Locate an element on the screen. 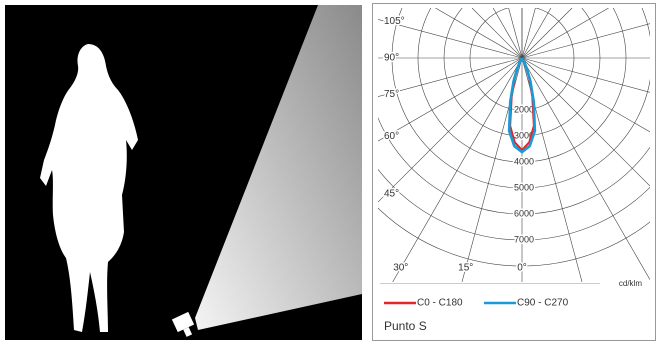  r-tick-label: 5000 is located at coordinates (524, 187).